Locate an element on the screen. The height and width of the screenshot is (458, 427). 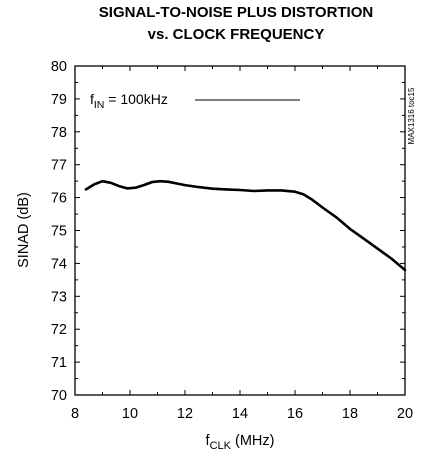
y-tick-label: 76 is located at coordinates (59, 199).